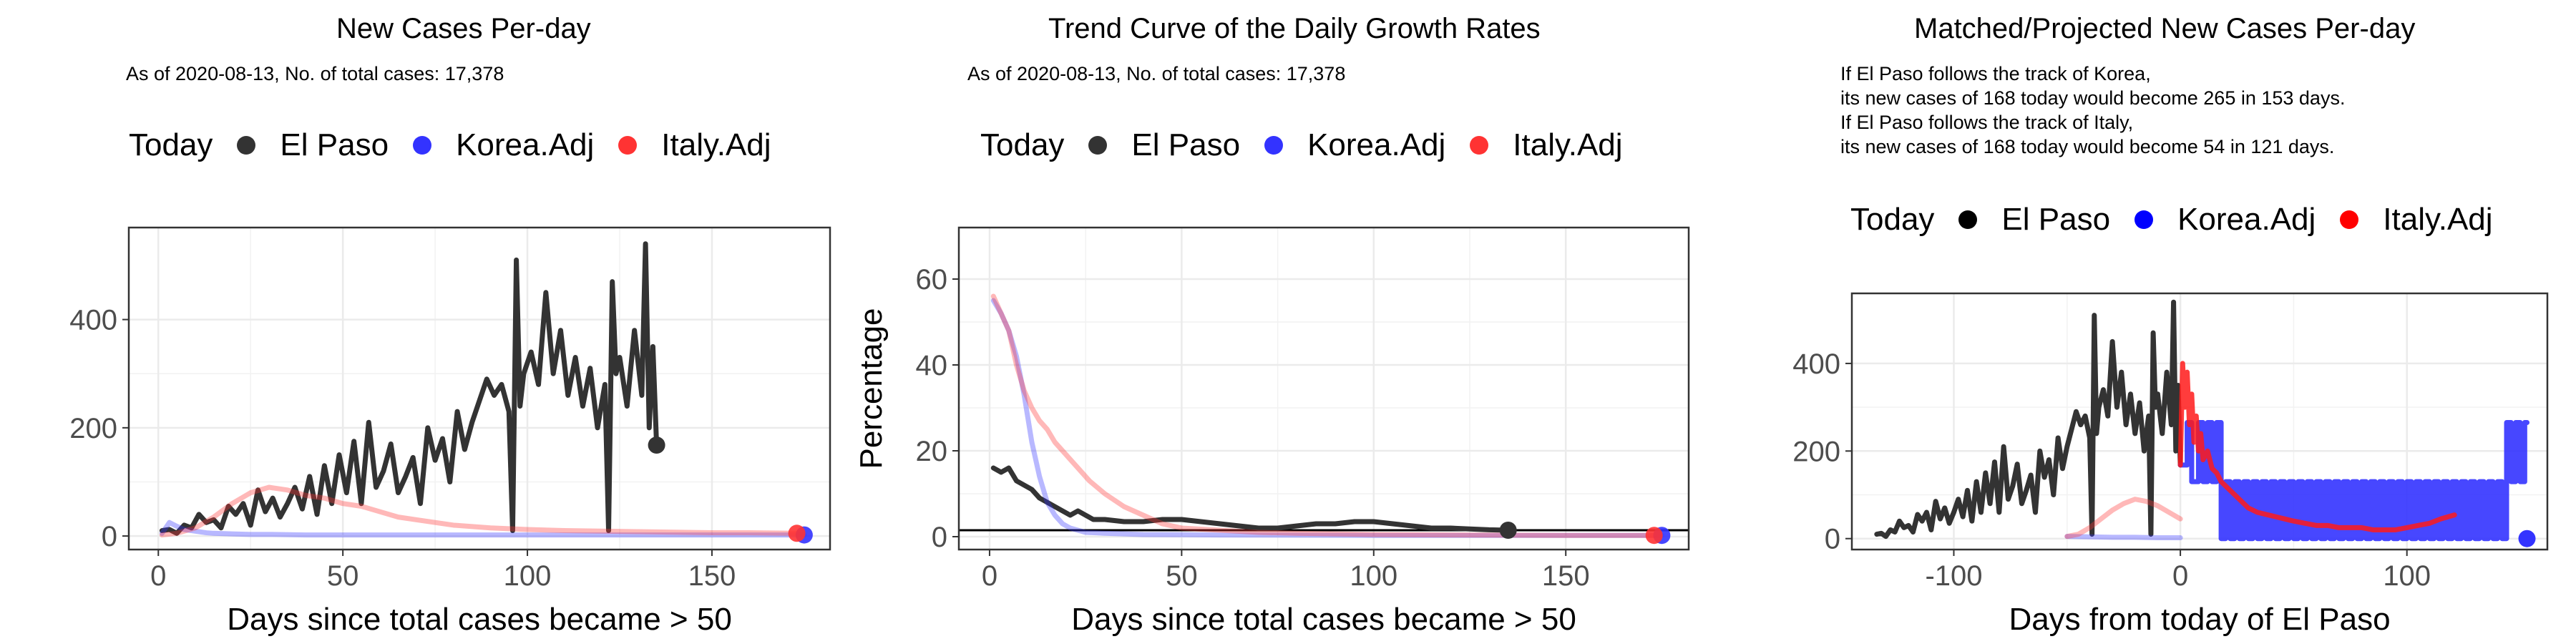 The image size is (2576, 644). What do you see at coordinates (463, 28) in the screenshot?
I see `panel-title: New Cases Per-day` at bounding box center [463, 28].